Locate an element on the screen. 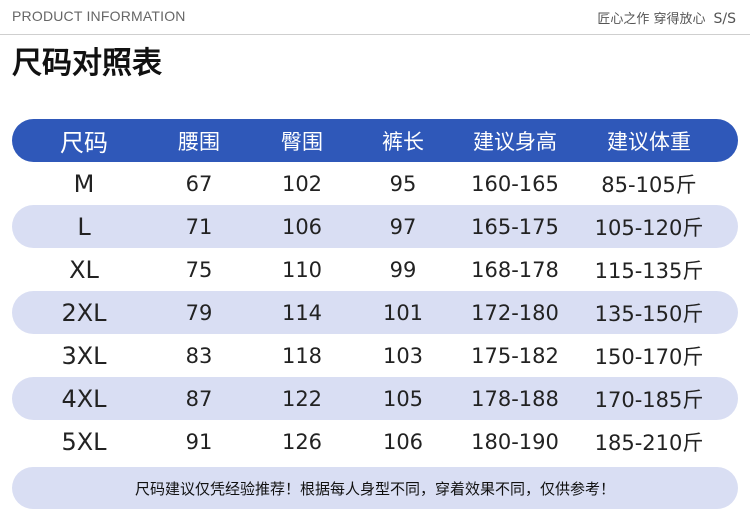  column-header-size: 尺码 is located at coordinates (84, 143).